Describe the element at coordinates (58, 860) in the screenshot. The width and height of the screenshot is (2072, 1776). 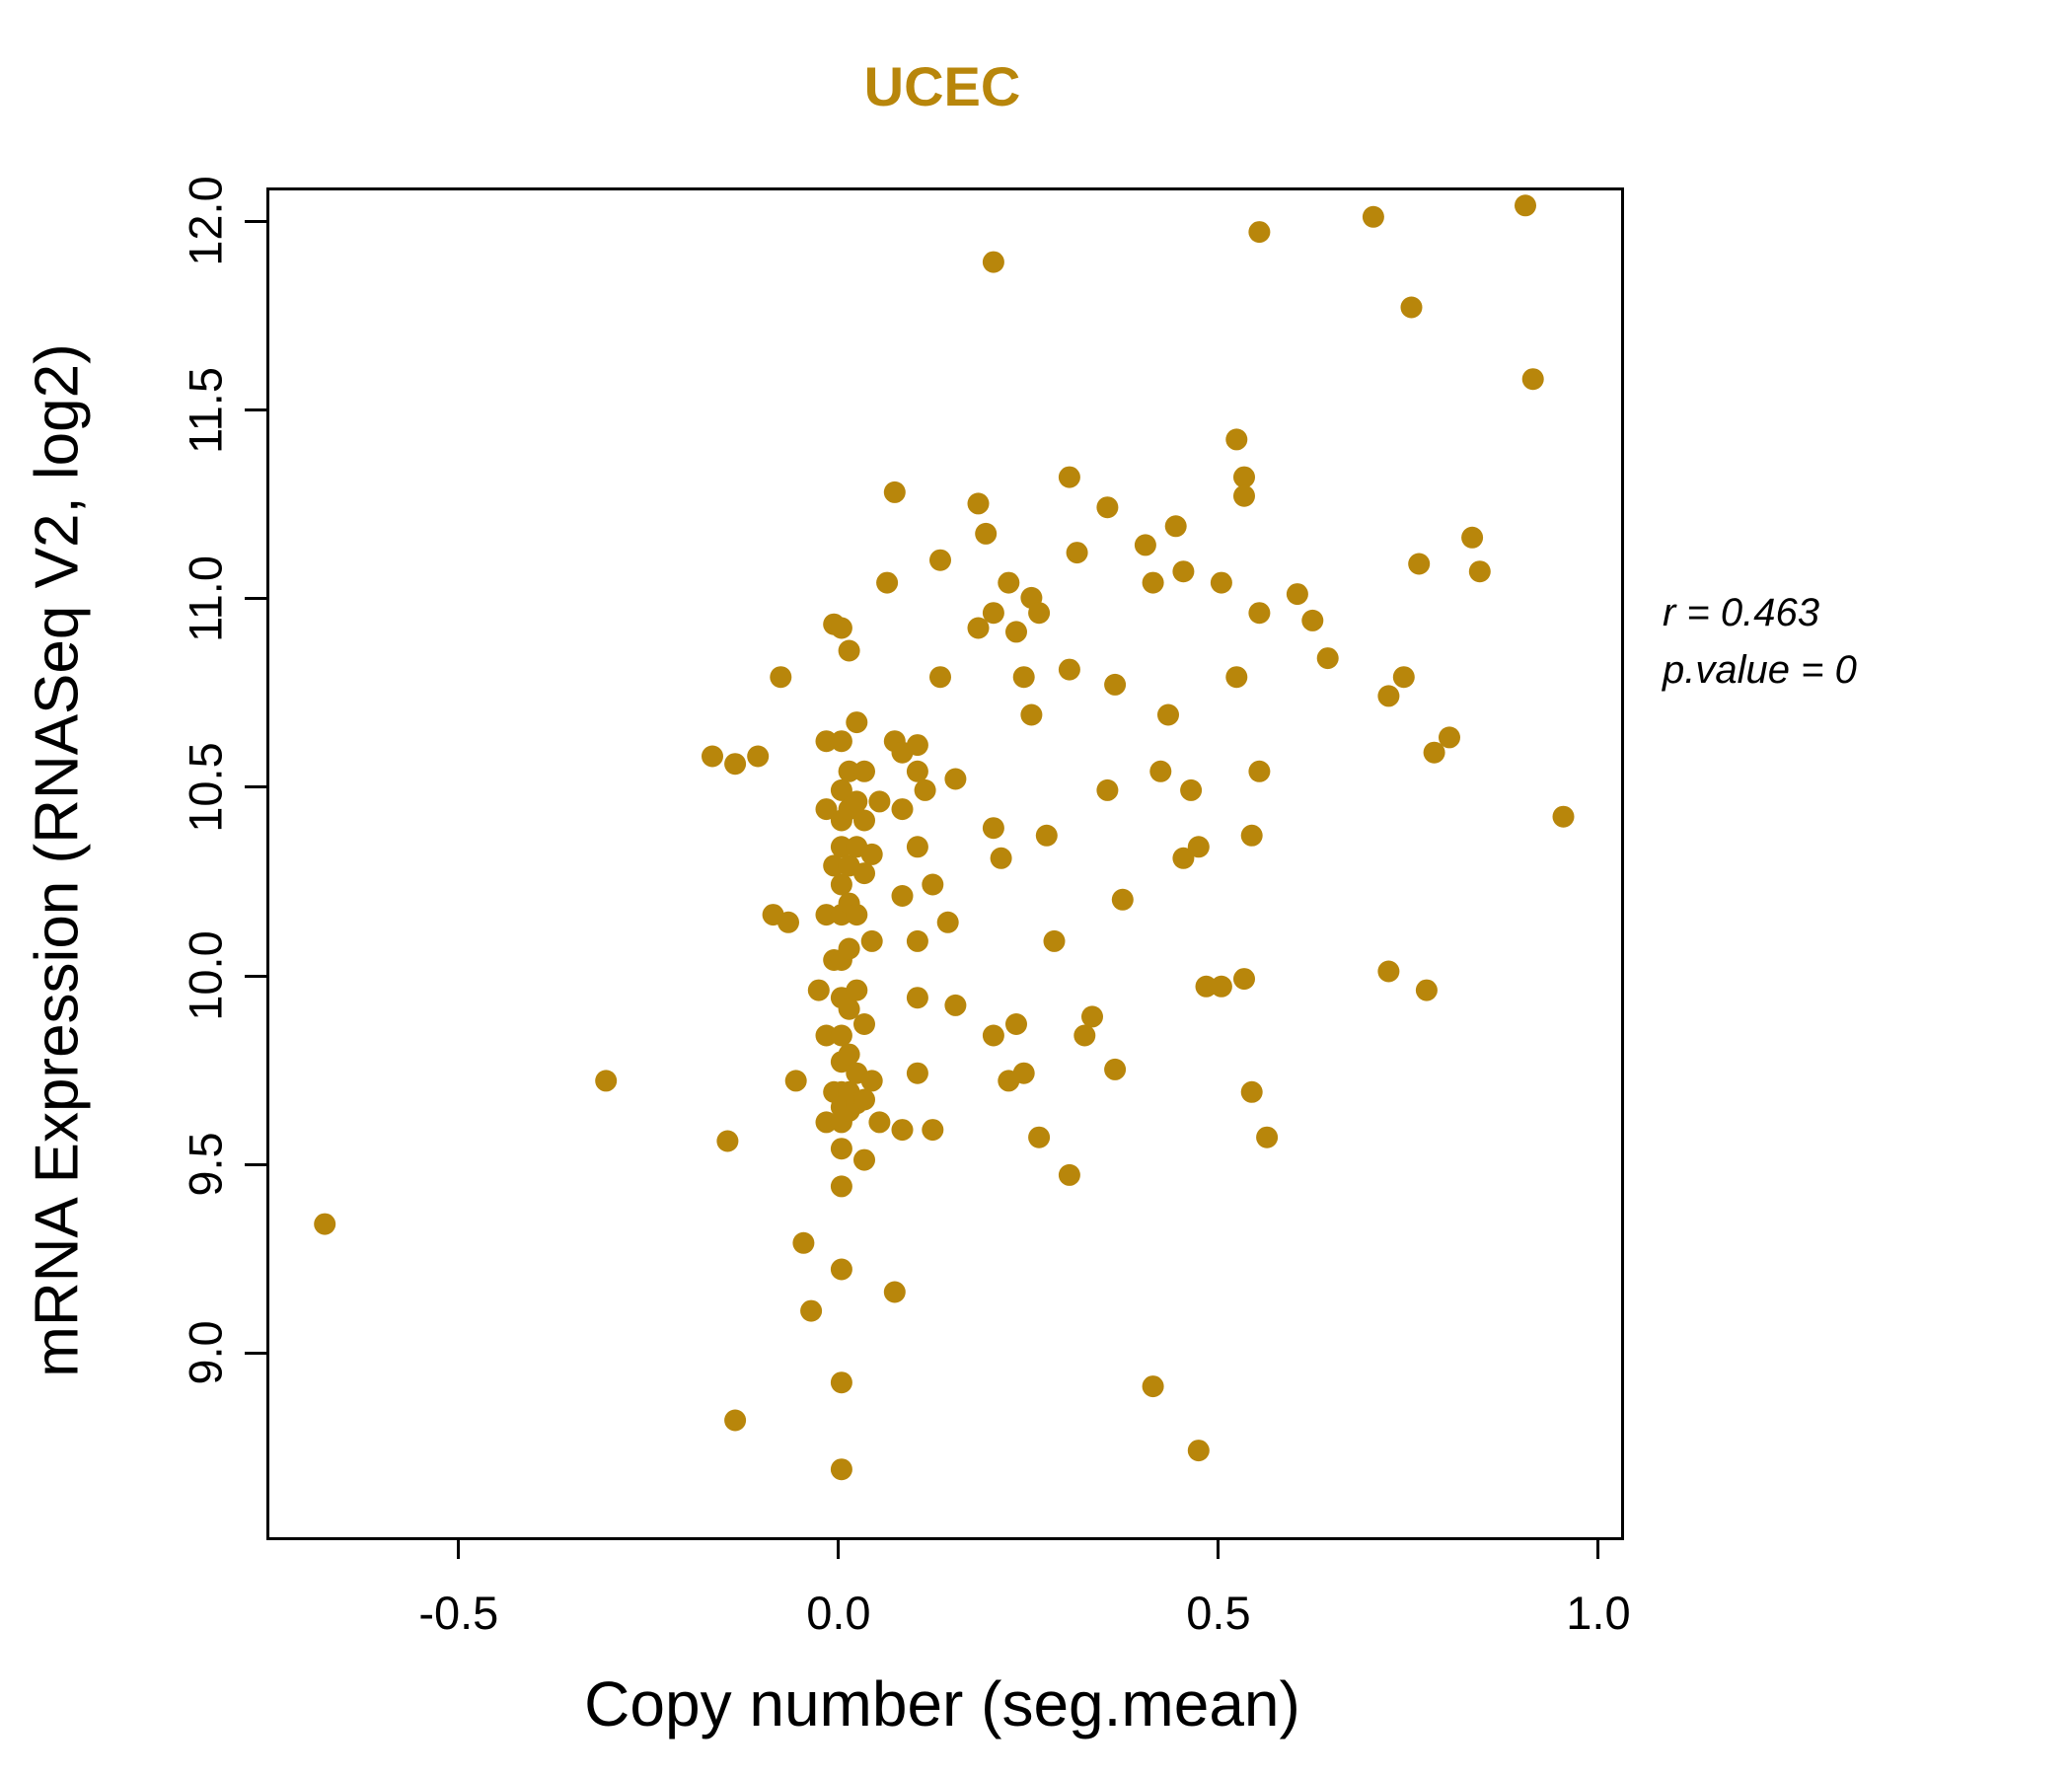
I see `y-axis-label: mRNA Expression (RNASeq V2, log2)` at that location.